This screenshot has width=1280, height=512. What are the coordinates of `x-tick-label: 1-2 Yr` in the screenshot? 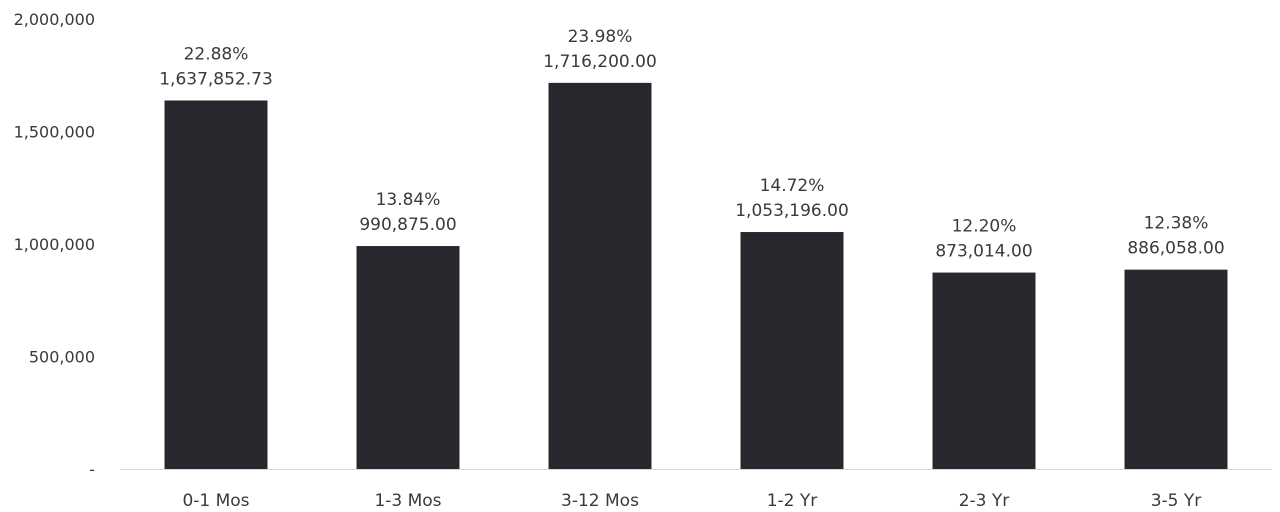 It's located at (792, 501).